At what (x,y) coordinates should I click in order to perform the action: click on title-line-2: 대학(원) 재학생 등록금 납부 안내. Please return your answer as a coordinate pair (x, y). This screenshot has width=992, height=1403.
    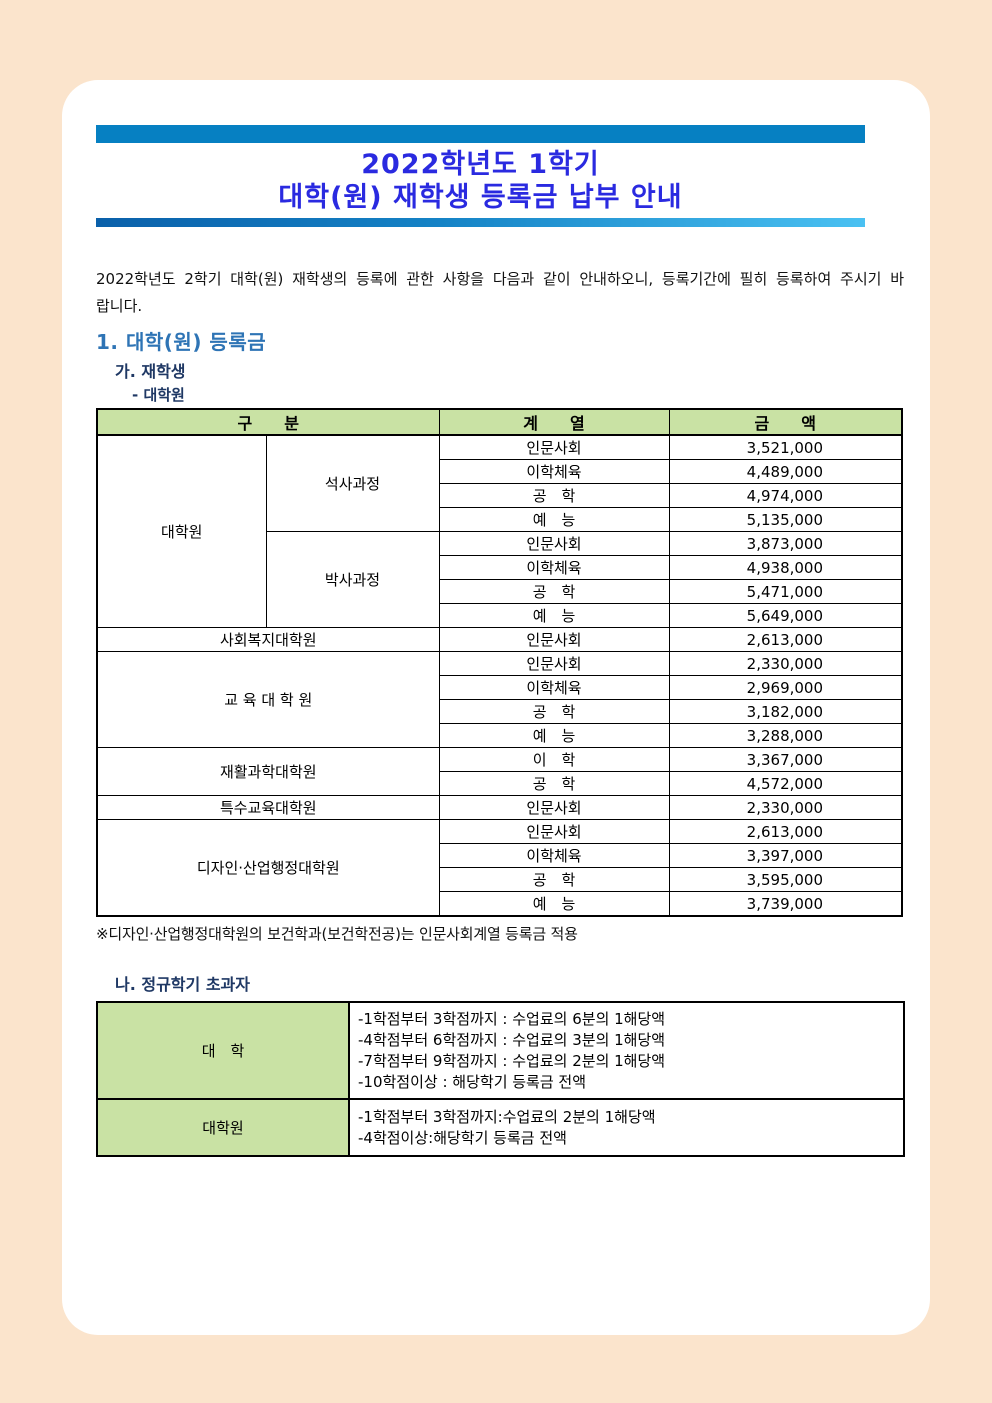
    Looking at the image, I should click on (480, 197).